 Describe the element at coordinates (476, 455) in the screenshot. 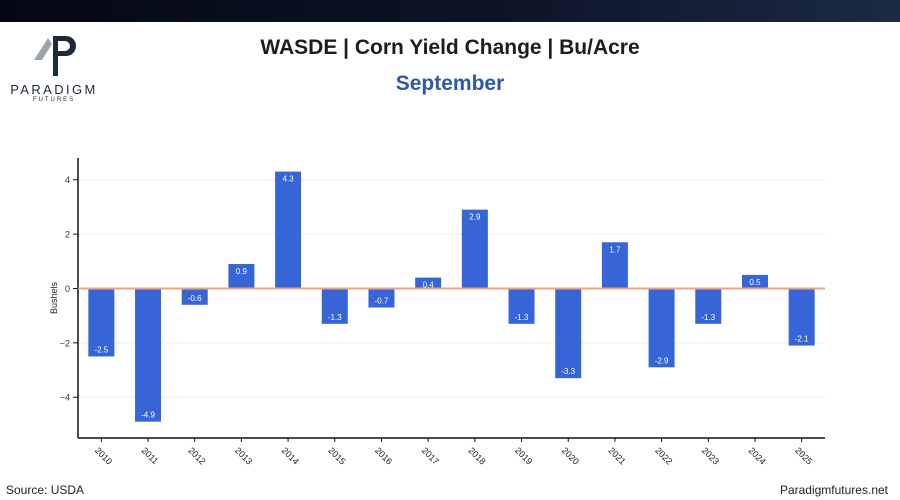

I see `x-tick-label: 2018` at that location.